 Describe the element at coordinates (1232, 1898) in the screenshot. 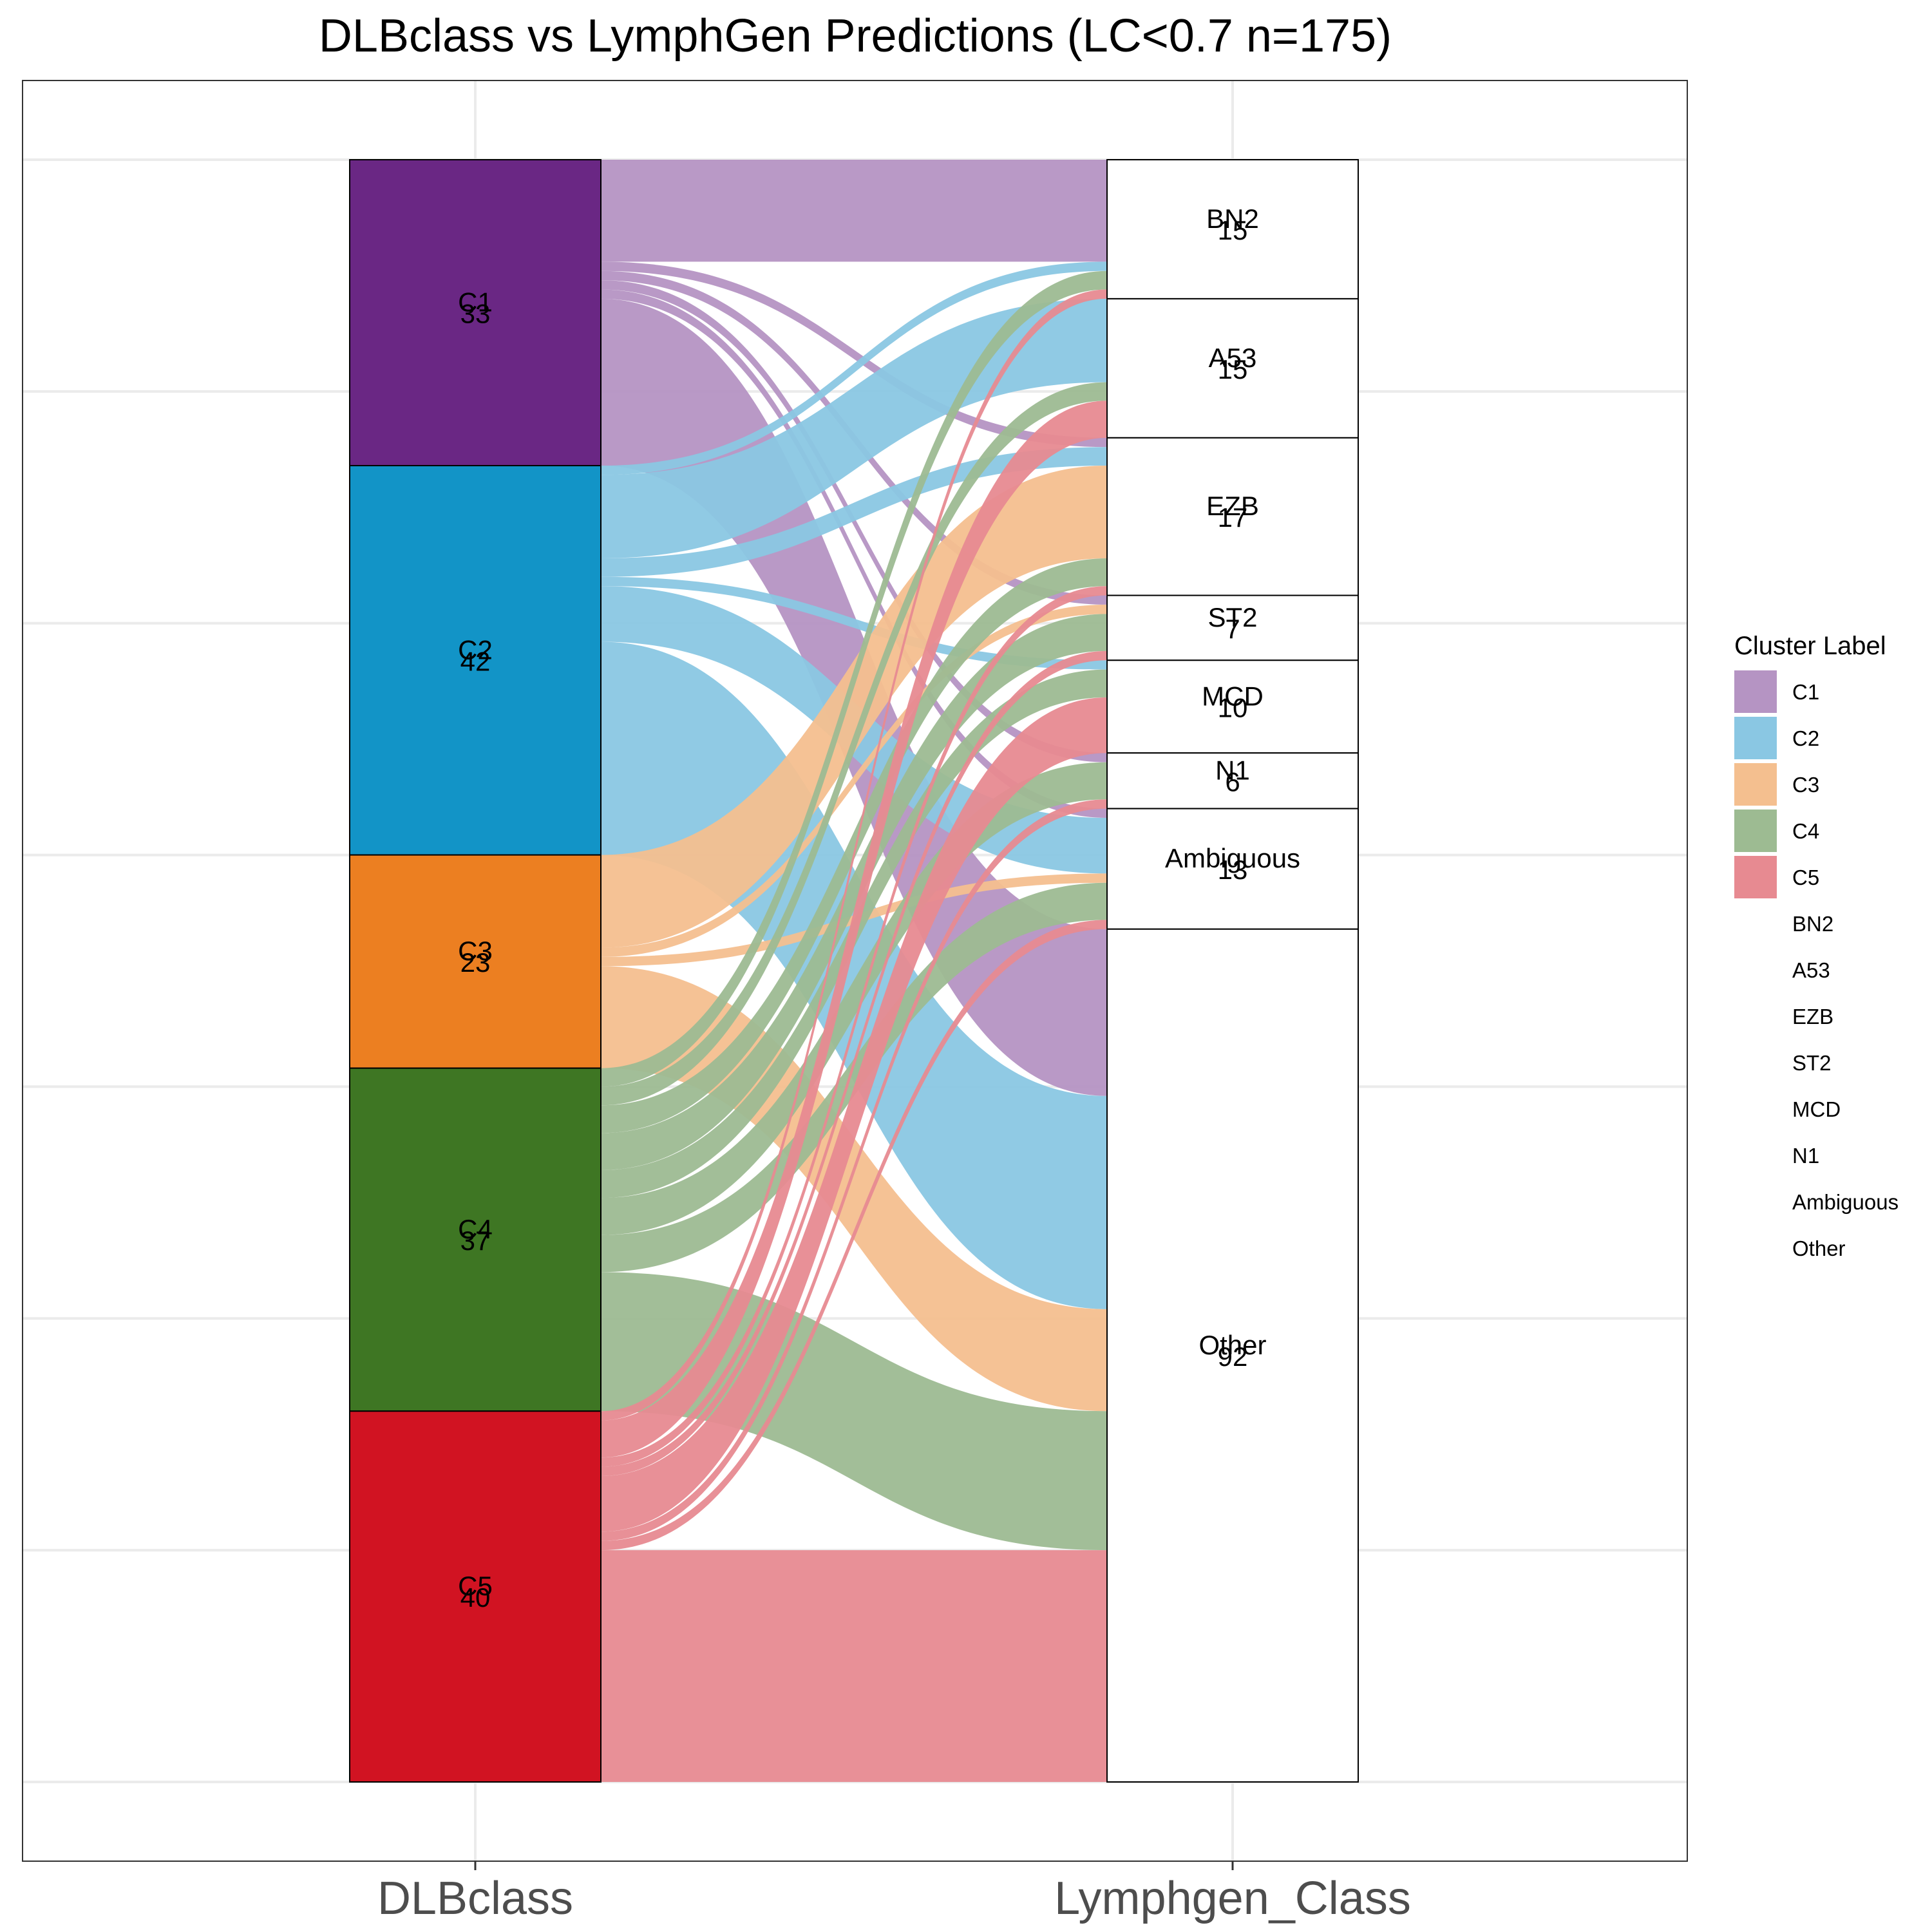

I see `x-tick-label: Lymphgen_Class` at that location.